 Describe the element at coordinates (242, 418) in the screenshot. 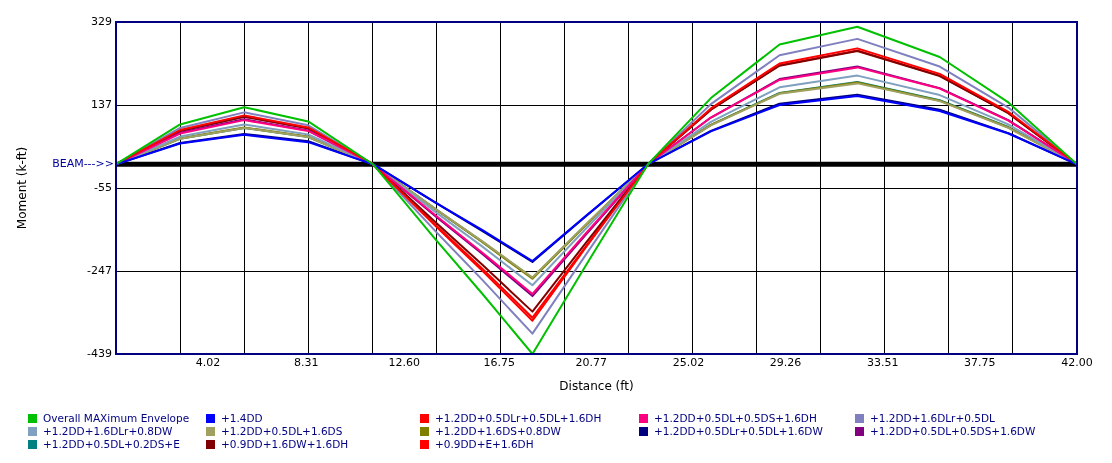

I see `legend-label: +1.4DD` at that location.